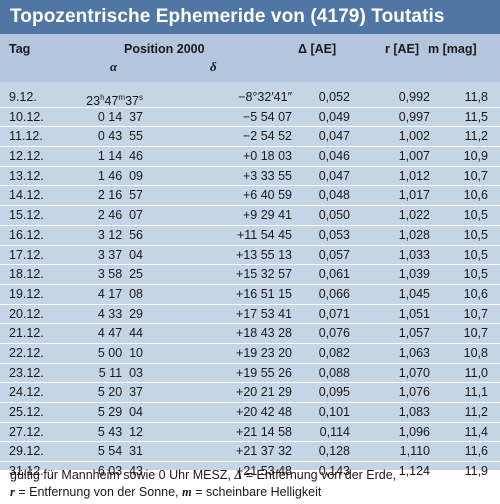 Image resolution: width=500 pixels, height=504 pixels. Describe the element at coordinates (334, 274) in the screenshot. I see `cell-distance-earth: 0,061` at that location.